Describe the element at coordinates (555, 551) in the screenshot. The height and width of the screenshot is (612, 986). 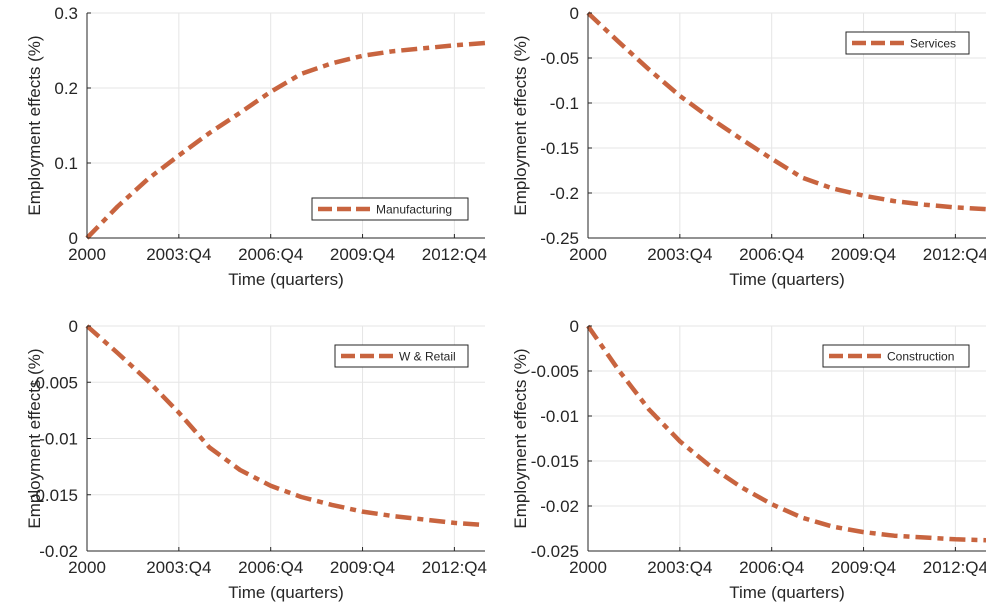
I see `y-tick-label: -0.025` at that location.